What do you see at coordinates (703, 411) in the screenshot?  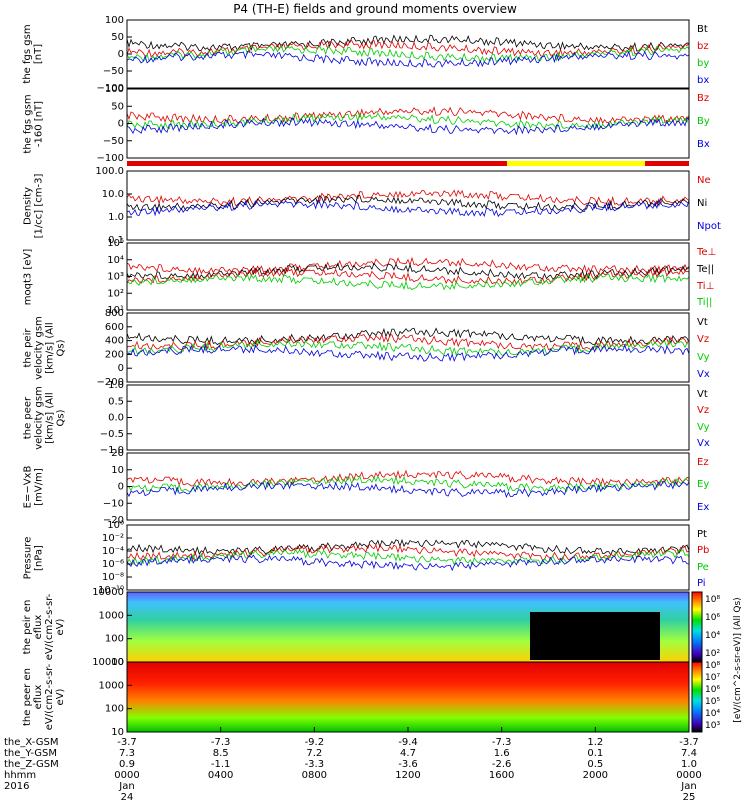 I see `legend-Vz: Vz` at bounding box center [703, 411].